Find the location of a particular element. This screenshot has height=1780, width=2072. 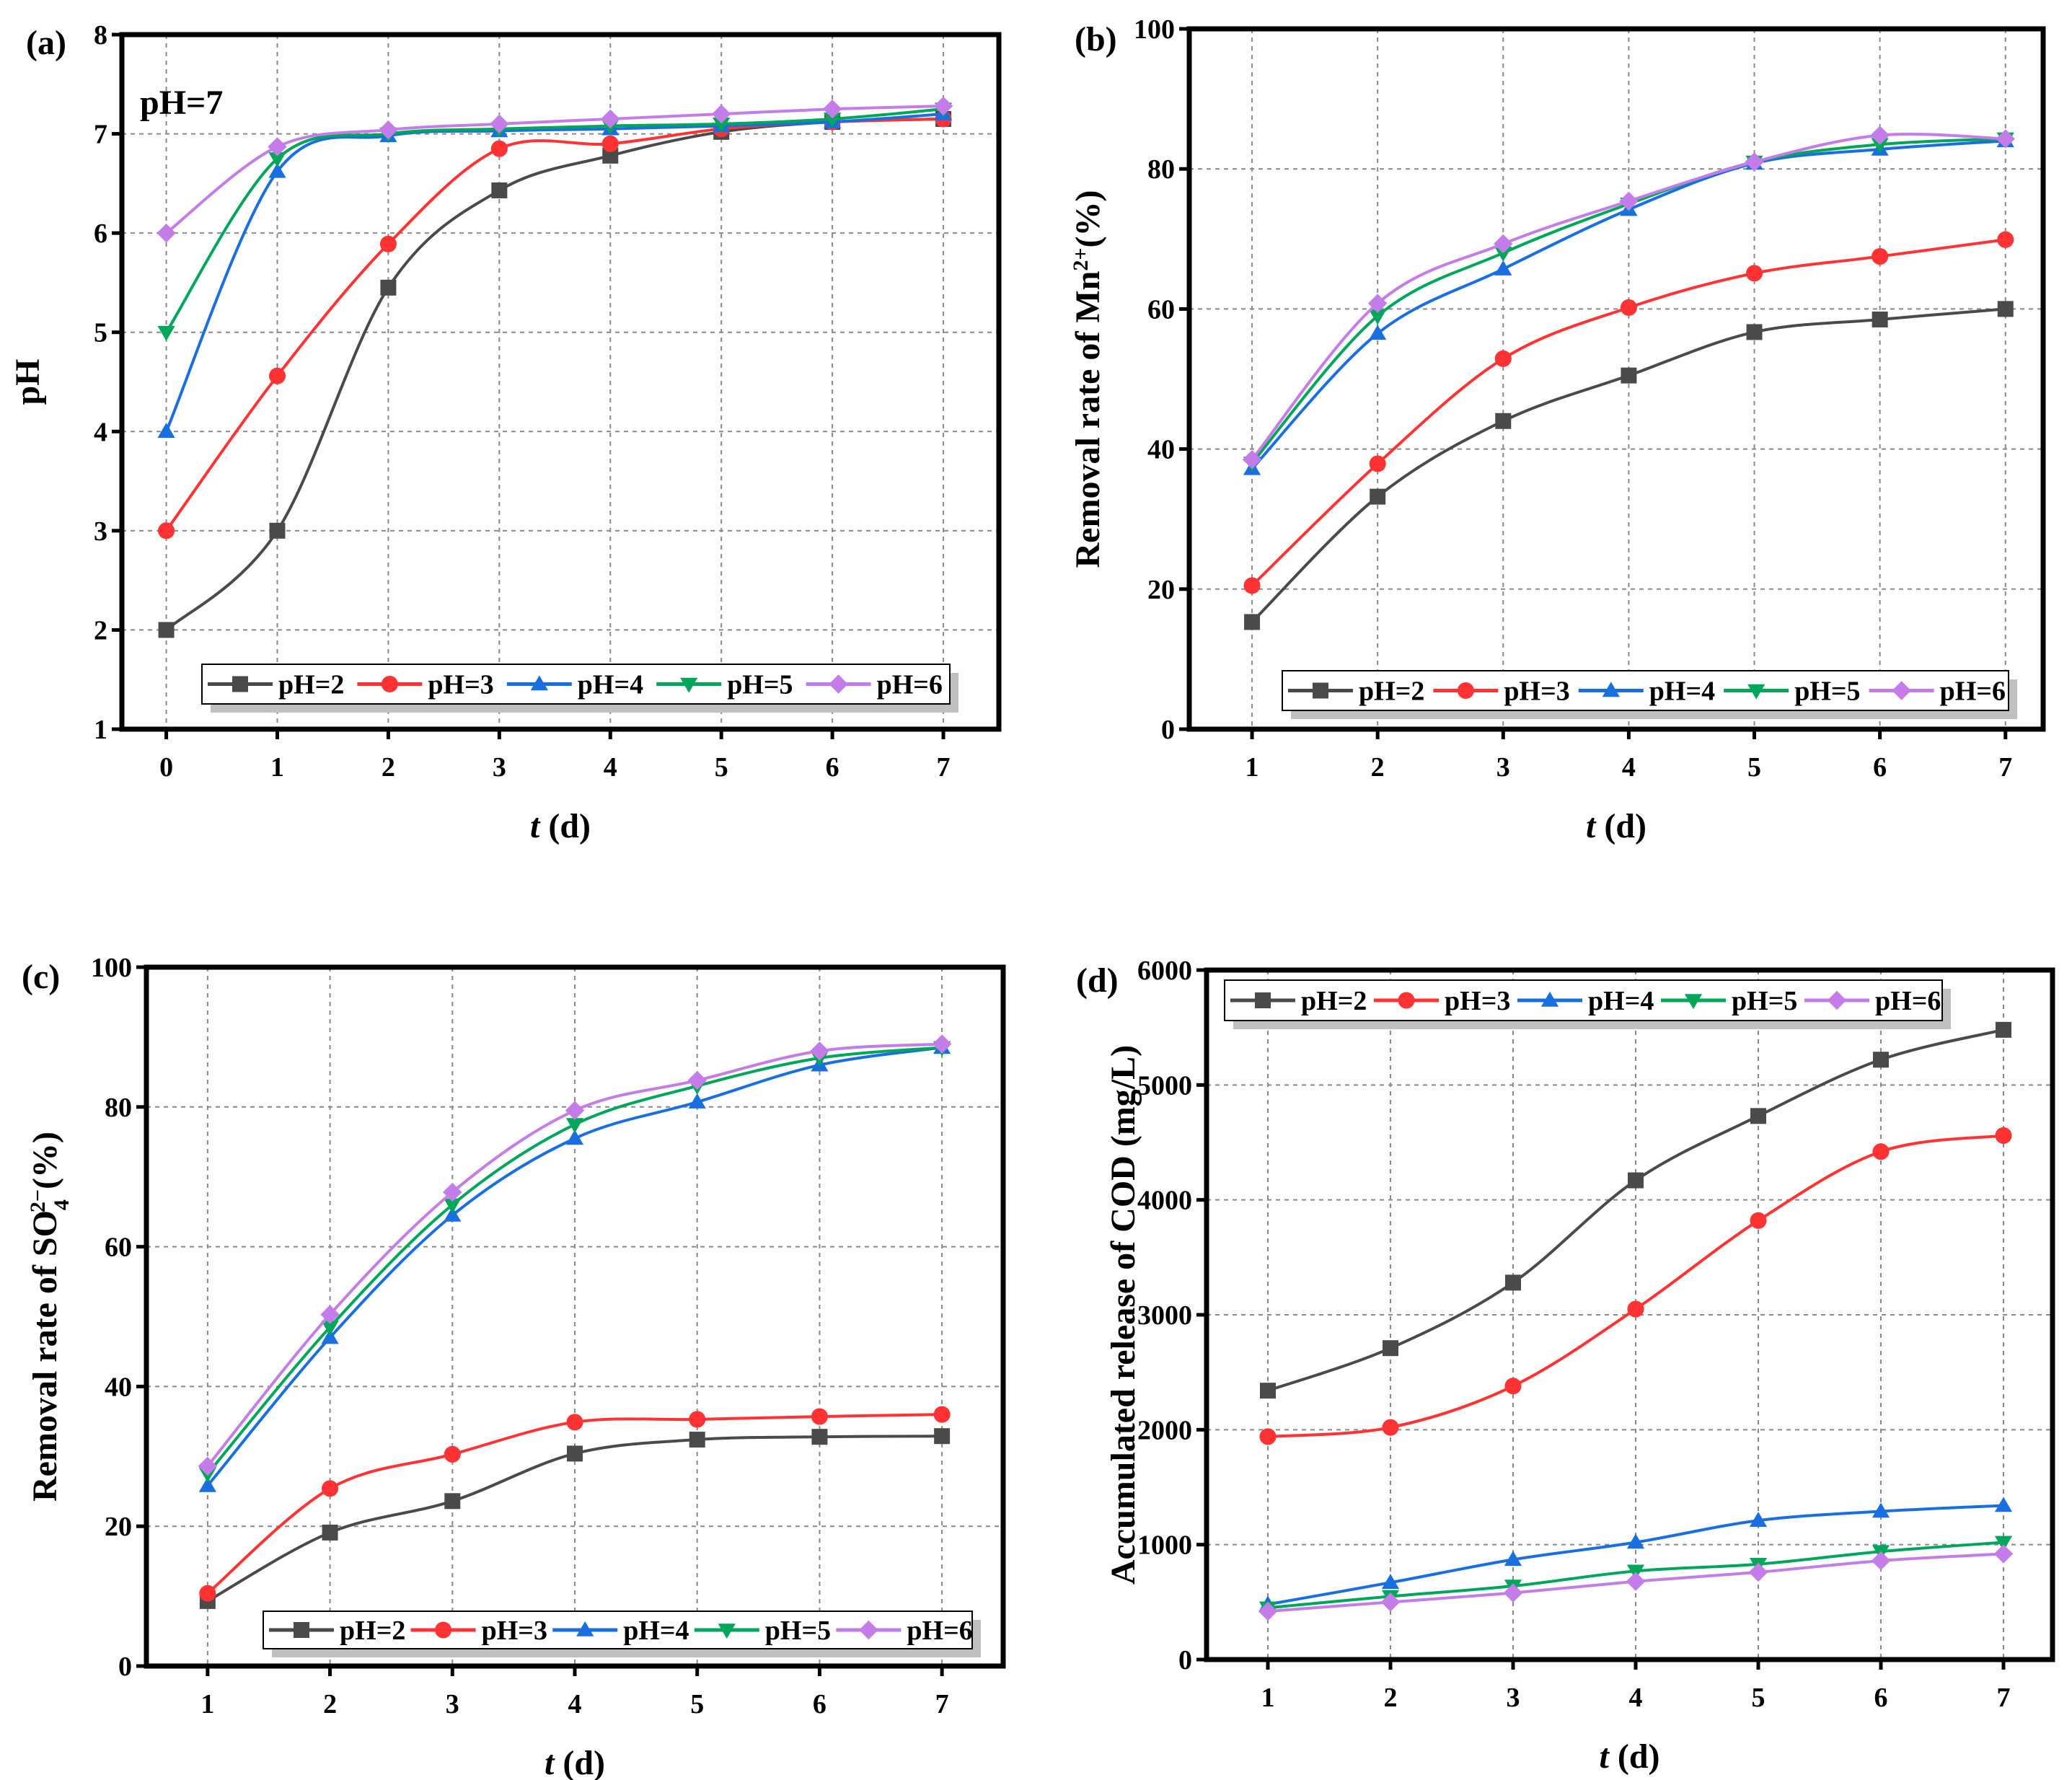

y-tick-label: 4000 is located at coordinates (1164, 1201).